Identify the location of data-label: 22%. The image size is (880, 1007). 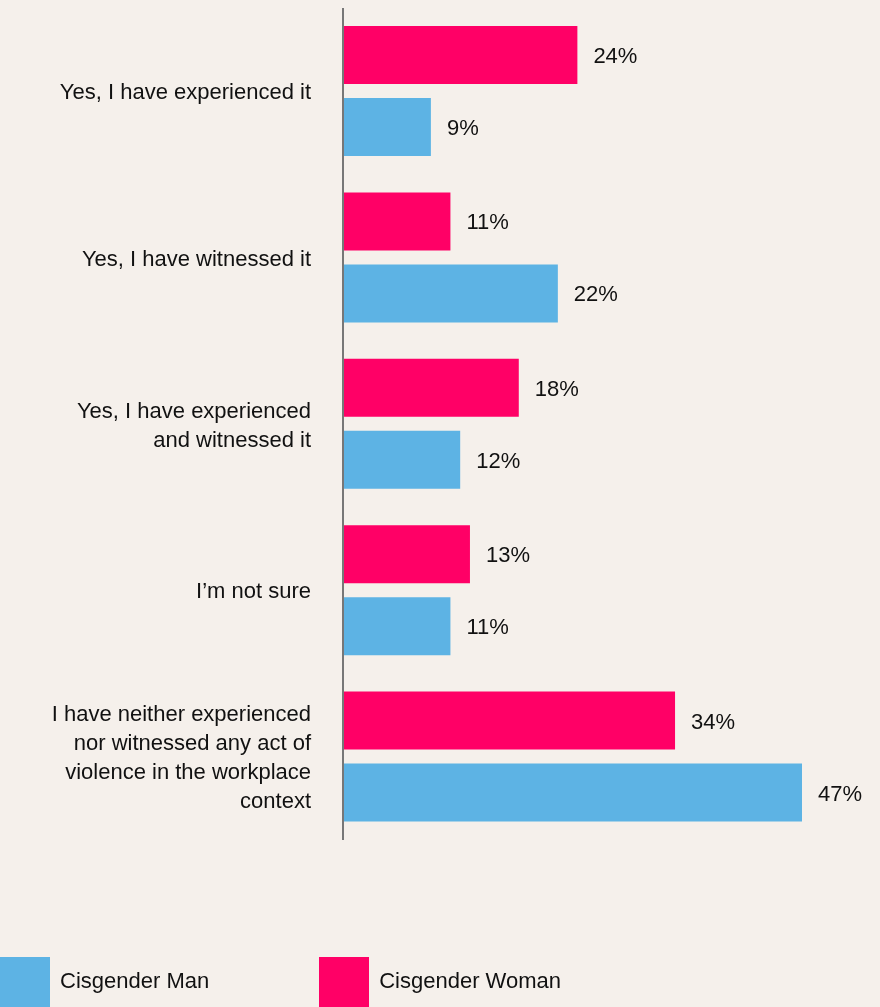
(595, 294).